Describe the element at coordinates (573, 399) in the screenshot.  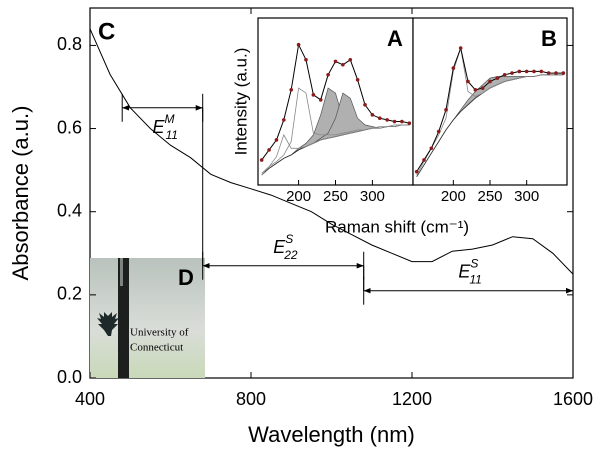
I see `x-tick-label: 1600` at that location.